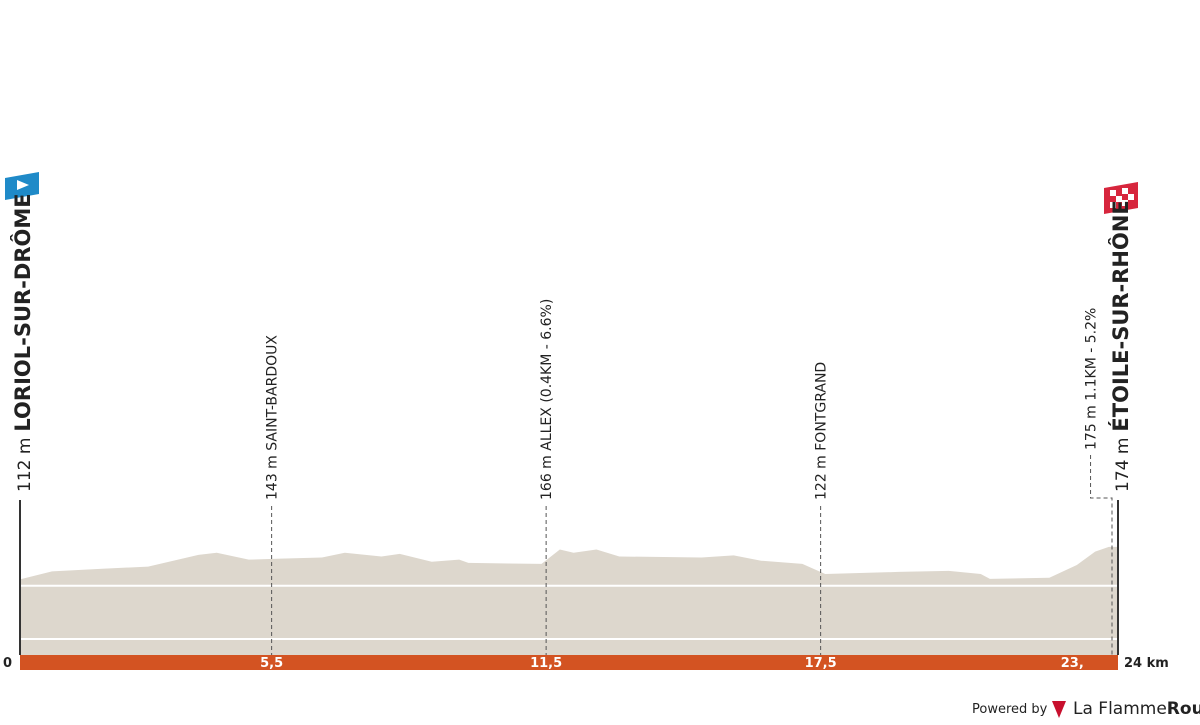 The width and height of the screenshot is (1200, 725). I want to click on x-tick-label: 24 km, so click(1146, 663).